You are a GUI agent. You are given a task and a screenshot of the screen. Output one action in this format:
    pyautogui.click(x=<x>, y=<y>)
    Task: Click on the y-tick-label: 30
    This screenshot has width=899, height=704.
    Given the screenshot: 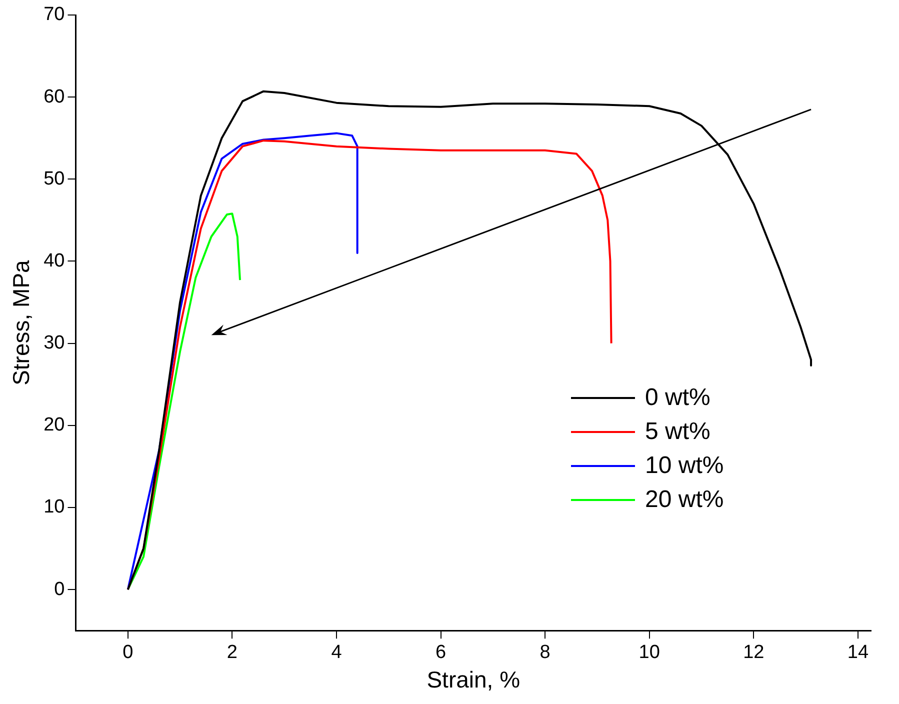 What is the action you would take?
    pyautogui.click(x=54, y=343)
    